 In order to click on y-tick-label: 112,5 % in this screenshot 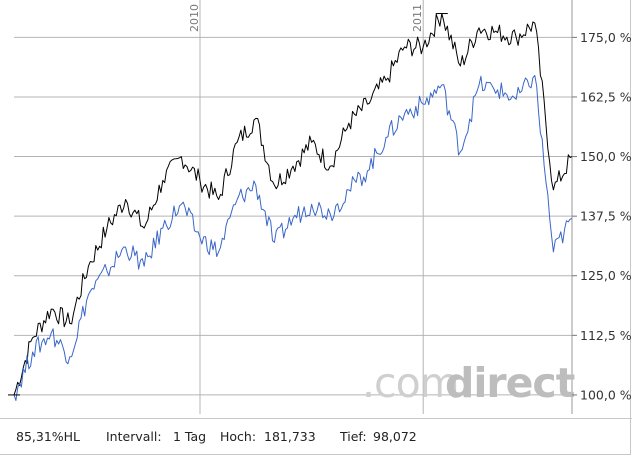, I will do `click(606, 335)`.